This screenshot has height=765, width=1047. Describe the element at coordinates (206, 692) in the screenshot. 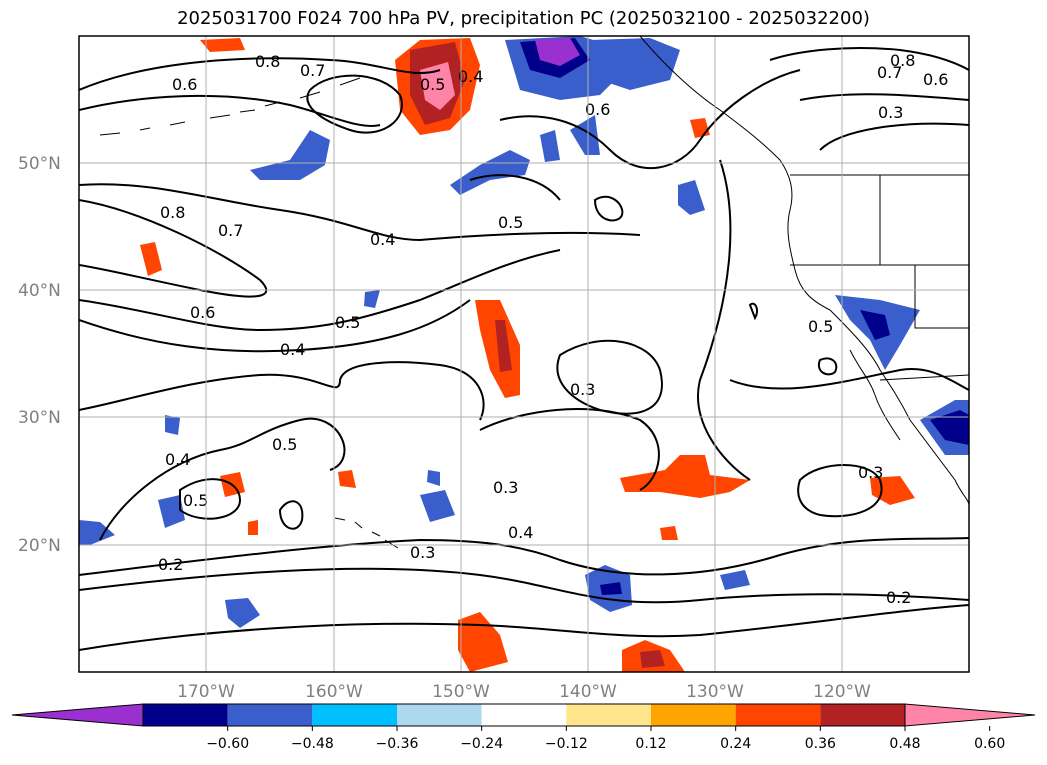

I see `lon-label-170w: 170°W` at that location.